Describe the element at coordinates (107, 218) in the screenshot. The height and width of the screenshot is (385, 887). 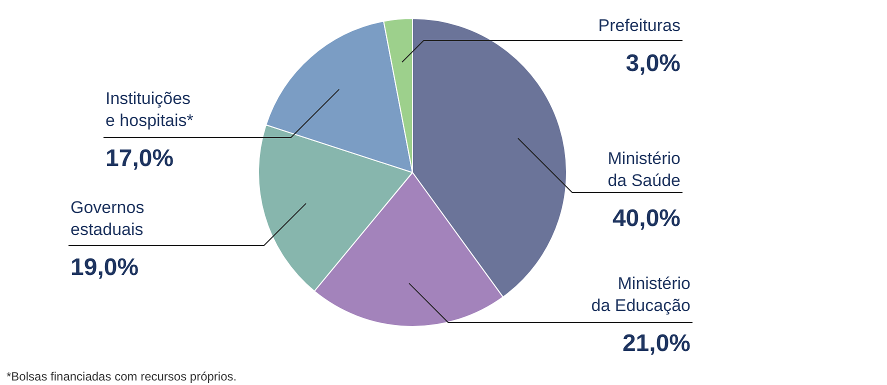
I see `slice-label: Governos estaduais` at that location.